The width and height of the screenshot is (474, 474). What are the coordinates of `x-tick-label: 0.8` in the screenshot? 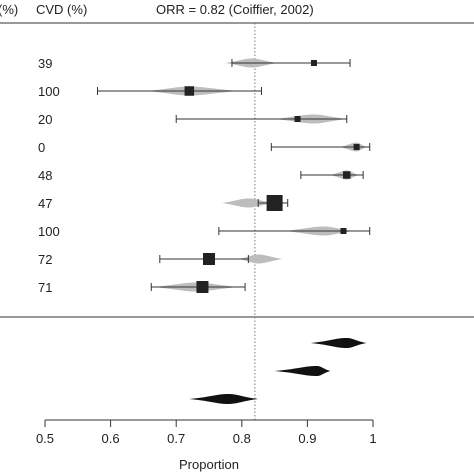 It's located at (242, 438).